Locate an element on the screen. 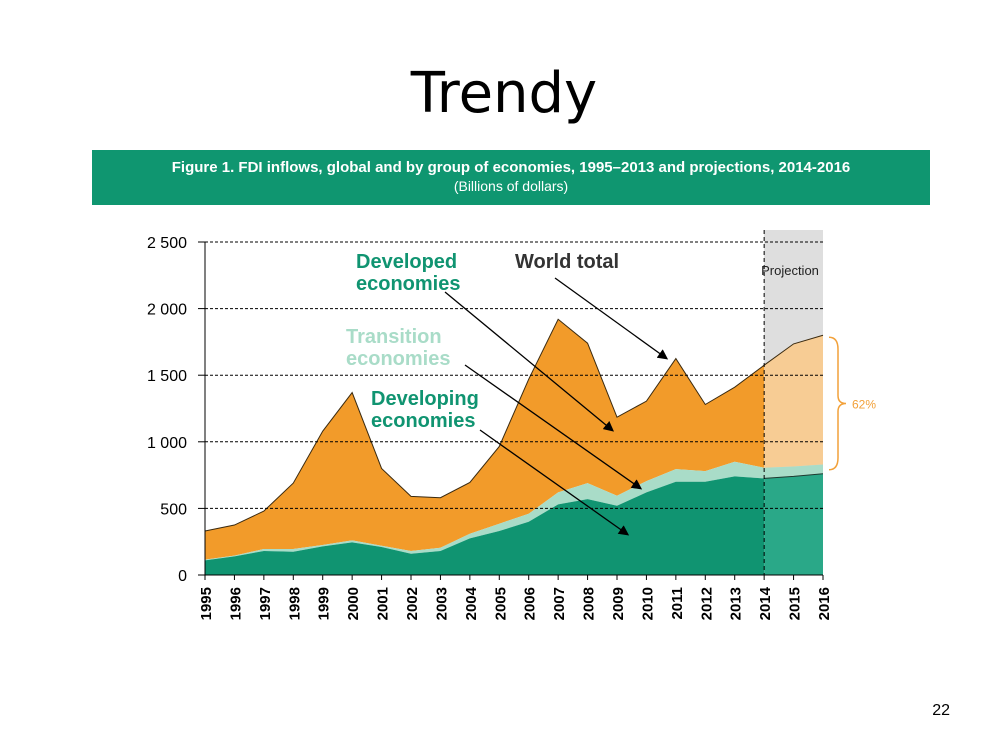  x-tick-label: 1997 is located at coordinates (265, 603).